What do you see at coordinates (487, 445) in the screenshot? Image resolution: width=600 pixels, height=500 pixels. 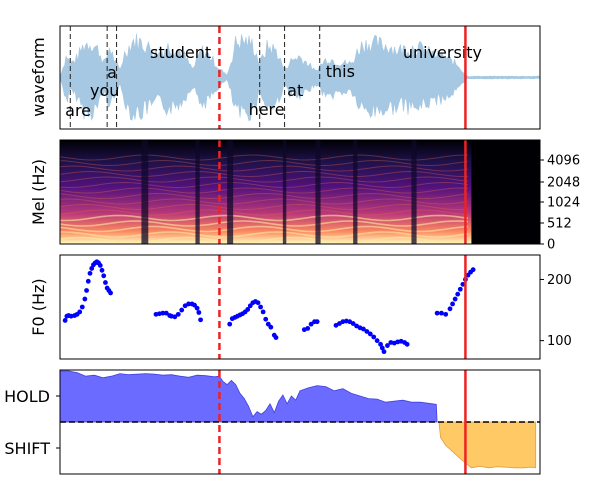 I see `shift-area` at bounding box center [487, 445].